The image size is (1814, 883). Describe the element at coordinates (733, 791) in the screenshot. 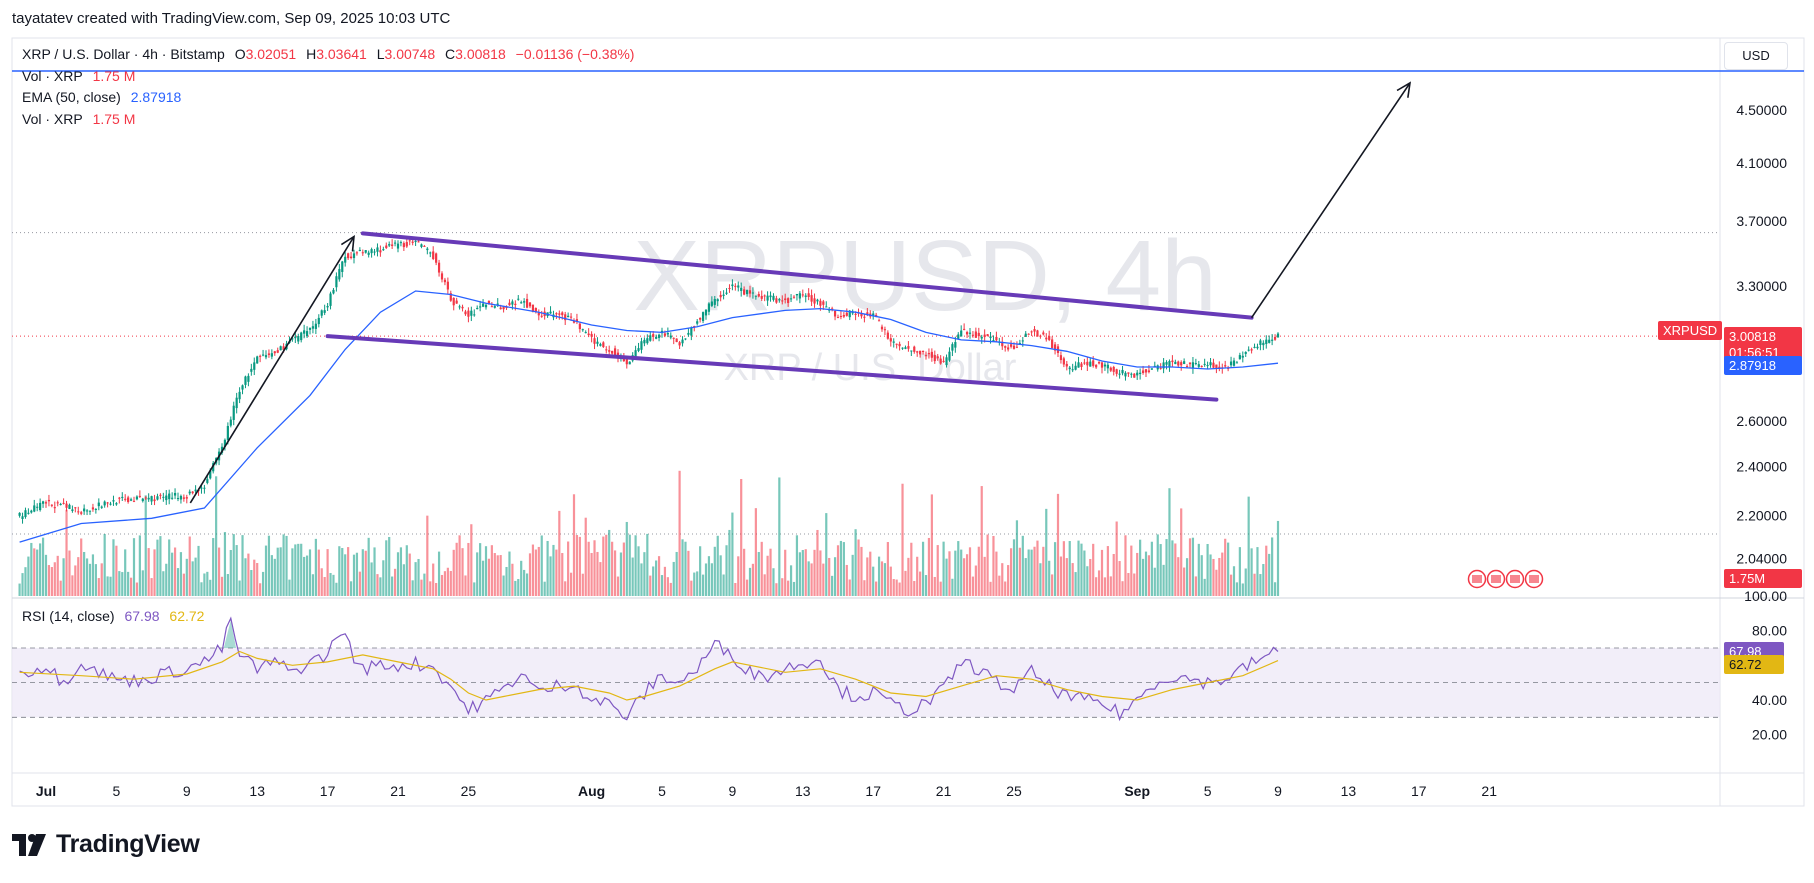

I see `time-tick-label: 9` at that location.